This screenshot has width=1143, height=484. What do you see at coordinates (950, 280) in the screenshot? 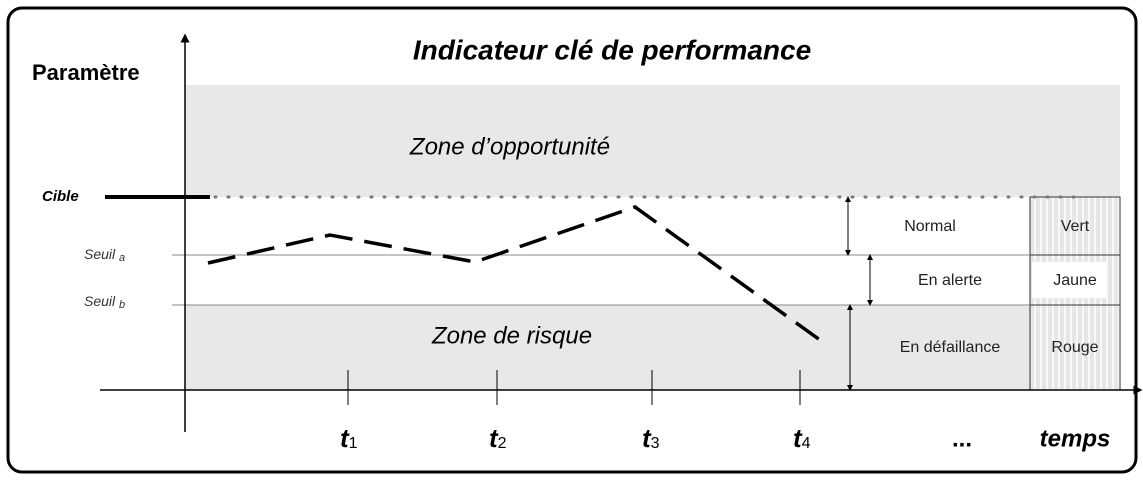
I see `state-label: En alerte` at bounding box center [950, 280].